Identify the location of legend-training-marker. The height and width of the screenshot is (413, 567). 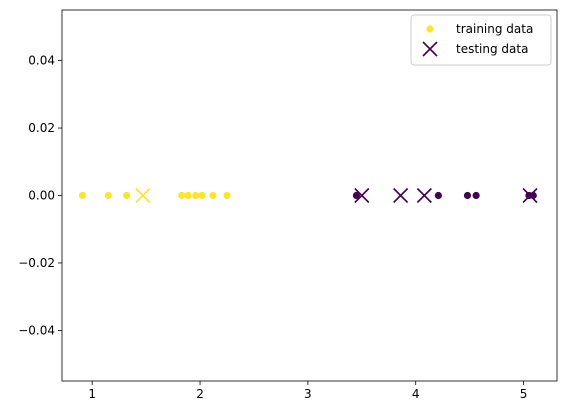
(430, 29).